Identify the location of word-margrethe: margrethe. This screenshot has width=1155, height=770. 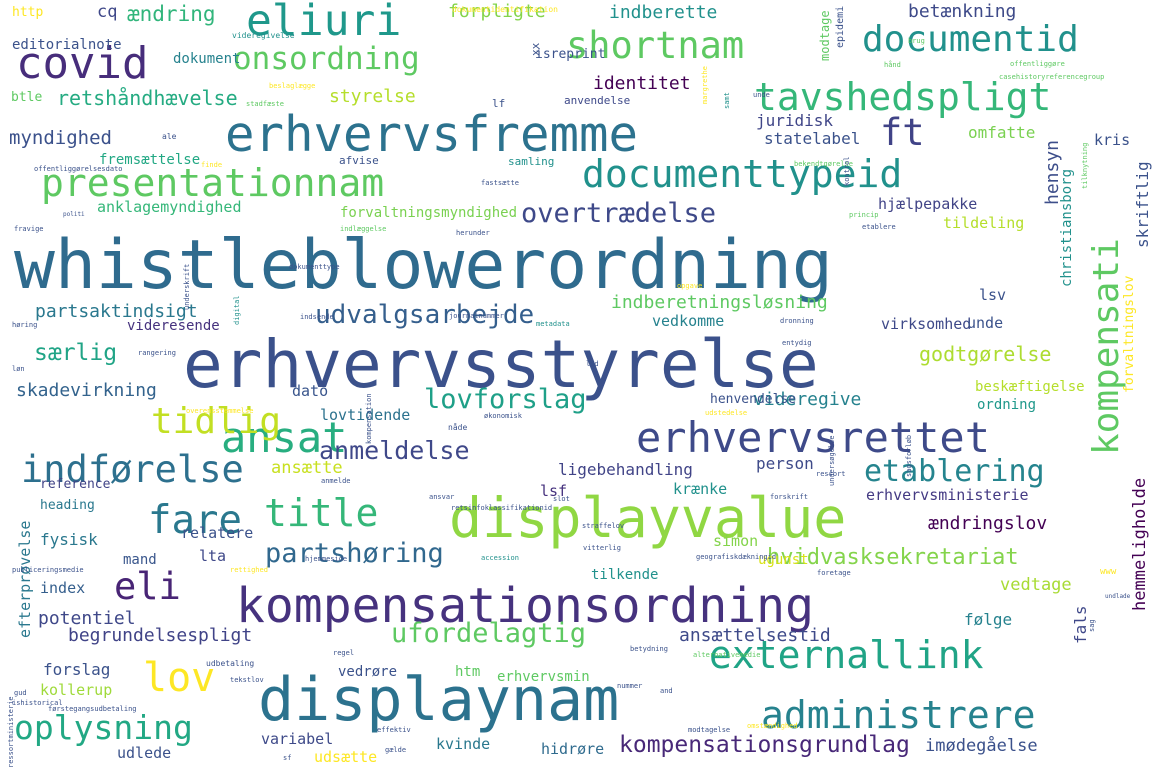
(705, 85).